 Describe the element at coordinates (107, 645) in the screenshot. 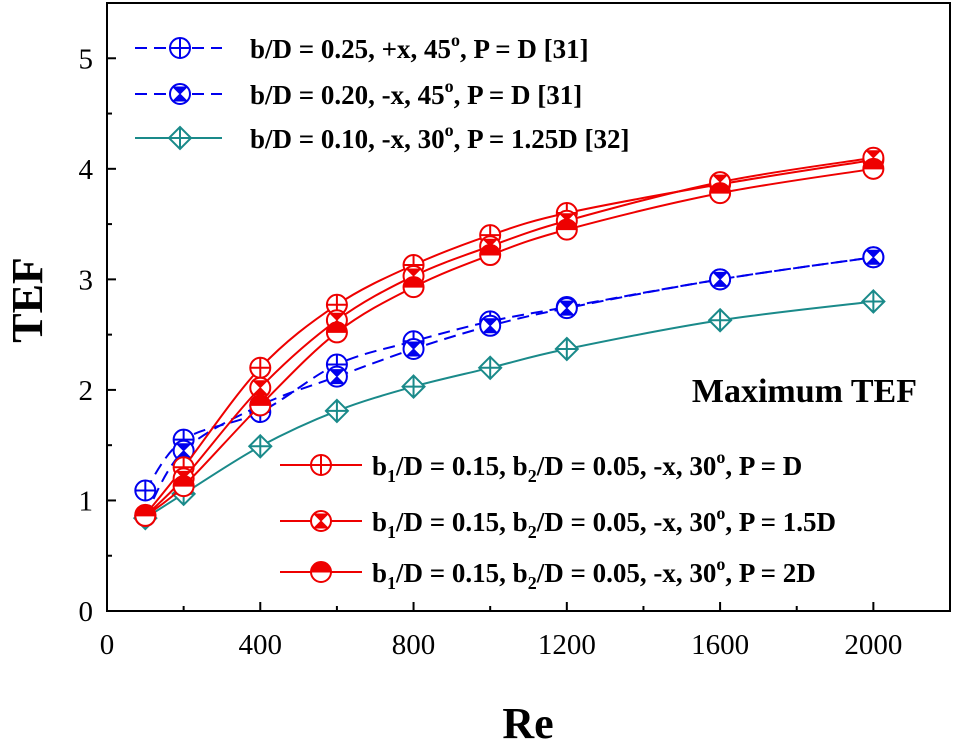

I see `x-tick-label: 0` at that location.